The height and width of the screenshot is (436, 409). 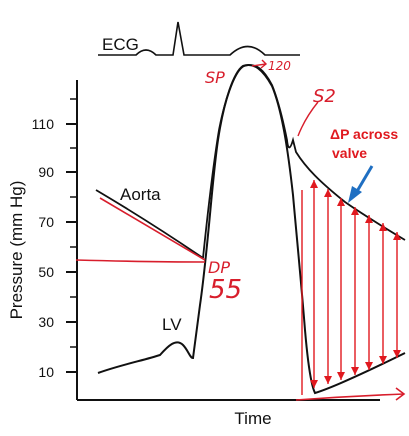 What do you see at coordinates (215, 77) in the screenshot?
I see `sp-annotation: SP` at bounding box center [215, 77].